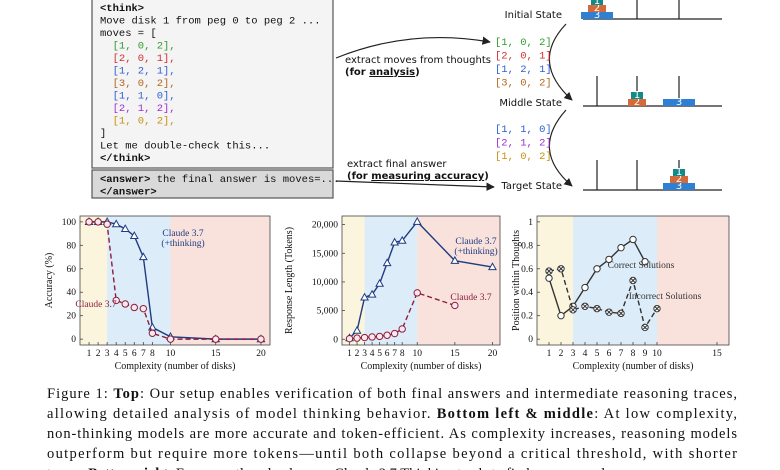  I want to click on answer-line: </answer>, so click(128, 193).